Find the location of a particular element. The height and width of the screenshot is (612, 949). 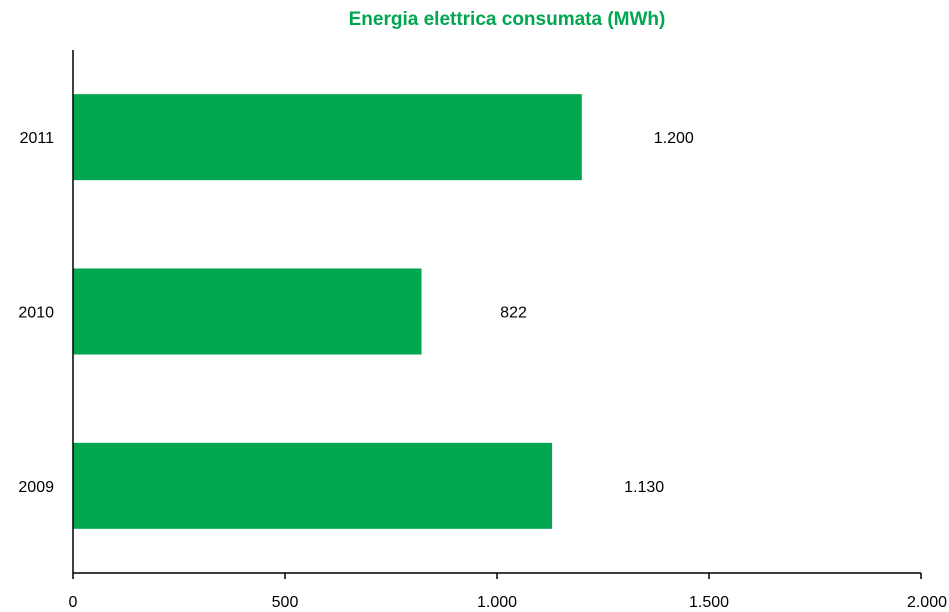

x-tick-label: 2.000 is located at coordinates (927, 602).